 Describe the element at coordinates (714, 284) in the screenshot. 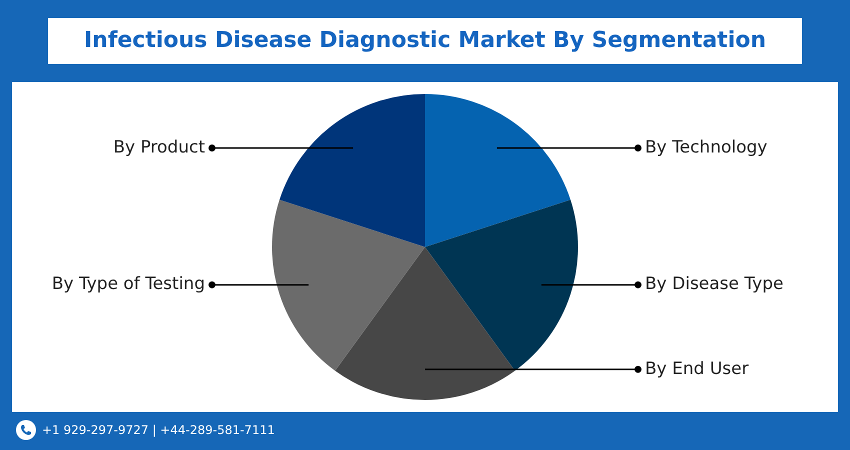

I see `slice-label: By Disease Type` at that location.